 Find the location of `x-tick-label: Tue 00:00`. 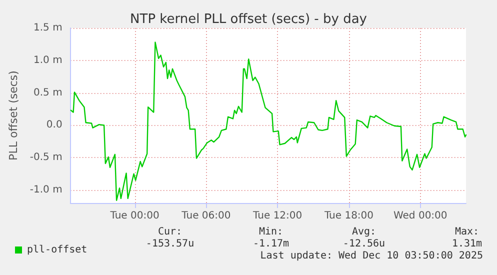

x-tick-label: Tue 00:00 is located at coordinates (134, 216).